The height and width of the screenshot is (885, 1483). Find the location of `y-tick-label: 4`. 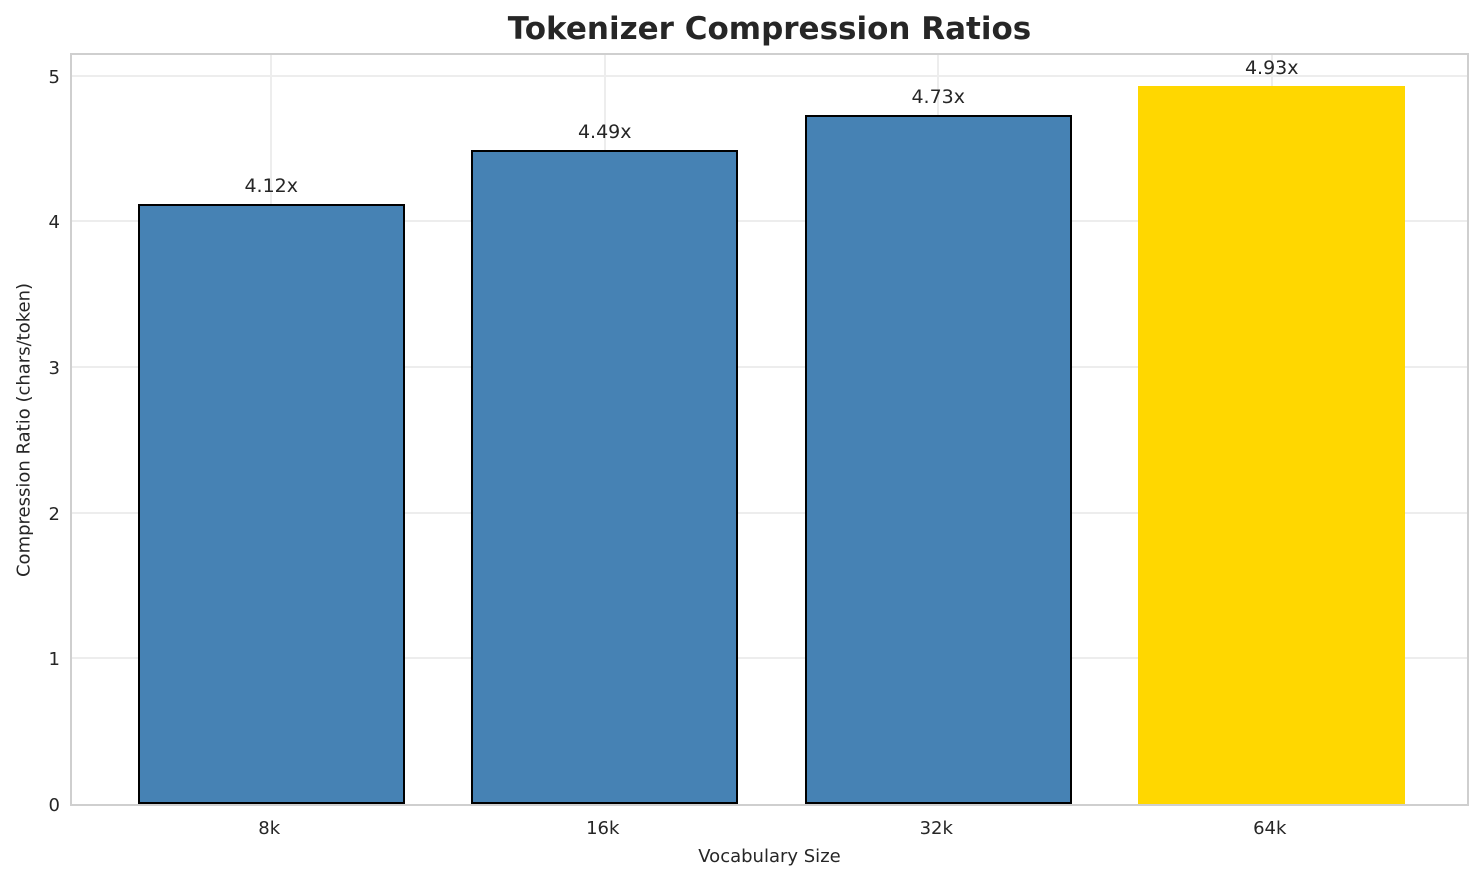

y-tick-label: 4 is located at coordinates (54, 223).